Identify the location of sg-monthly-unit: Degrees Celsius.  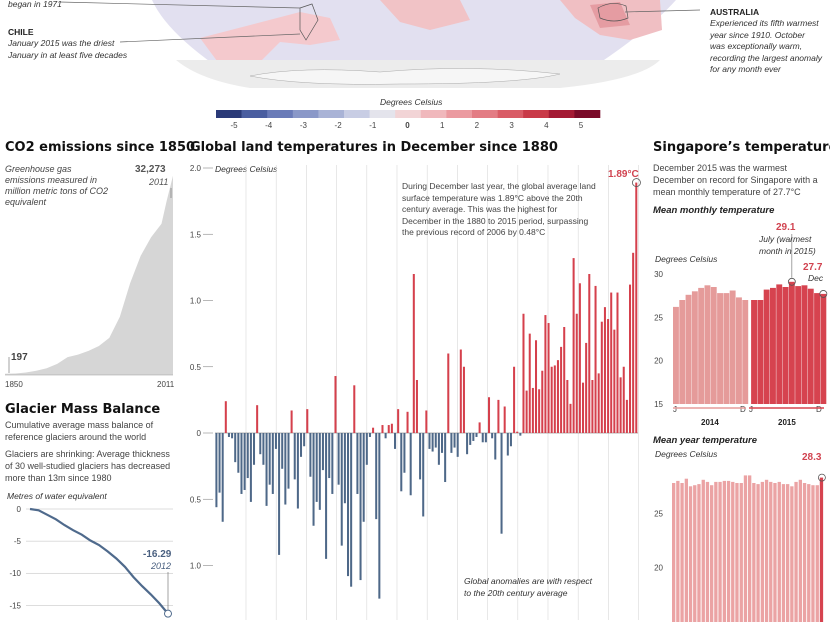
(686, 259).